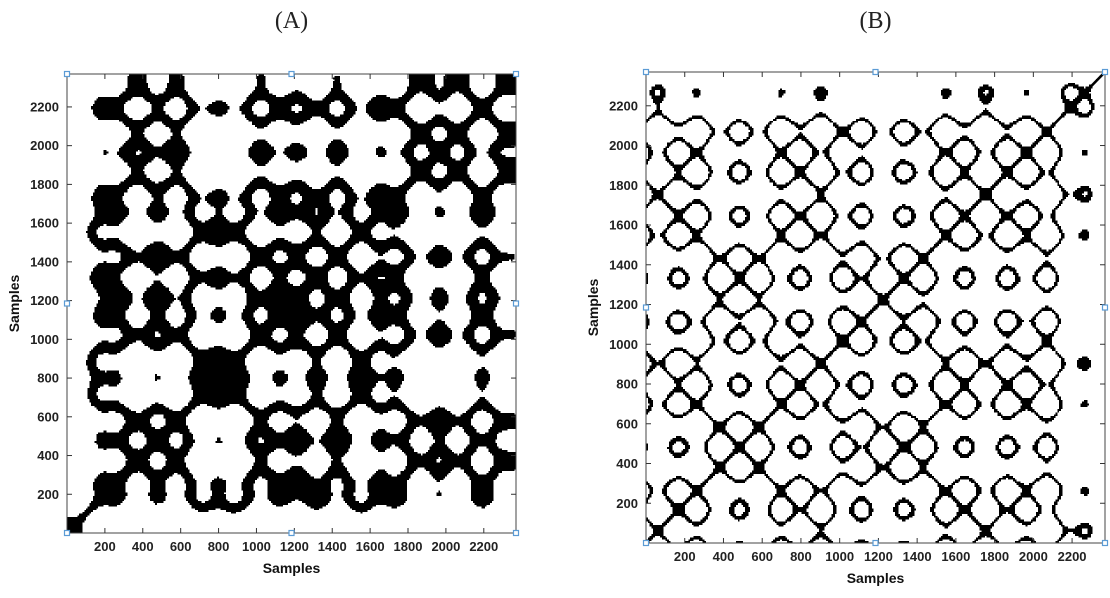  What do you see at coordinates (685, 556) in the screenshot?
I see `x-tick-label-b-0: 200` at bounding box center [685, 556].